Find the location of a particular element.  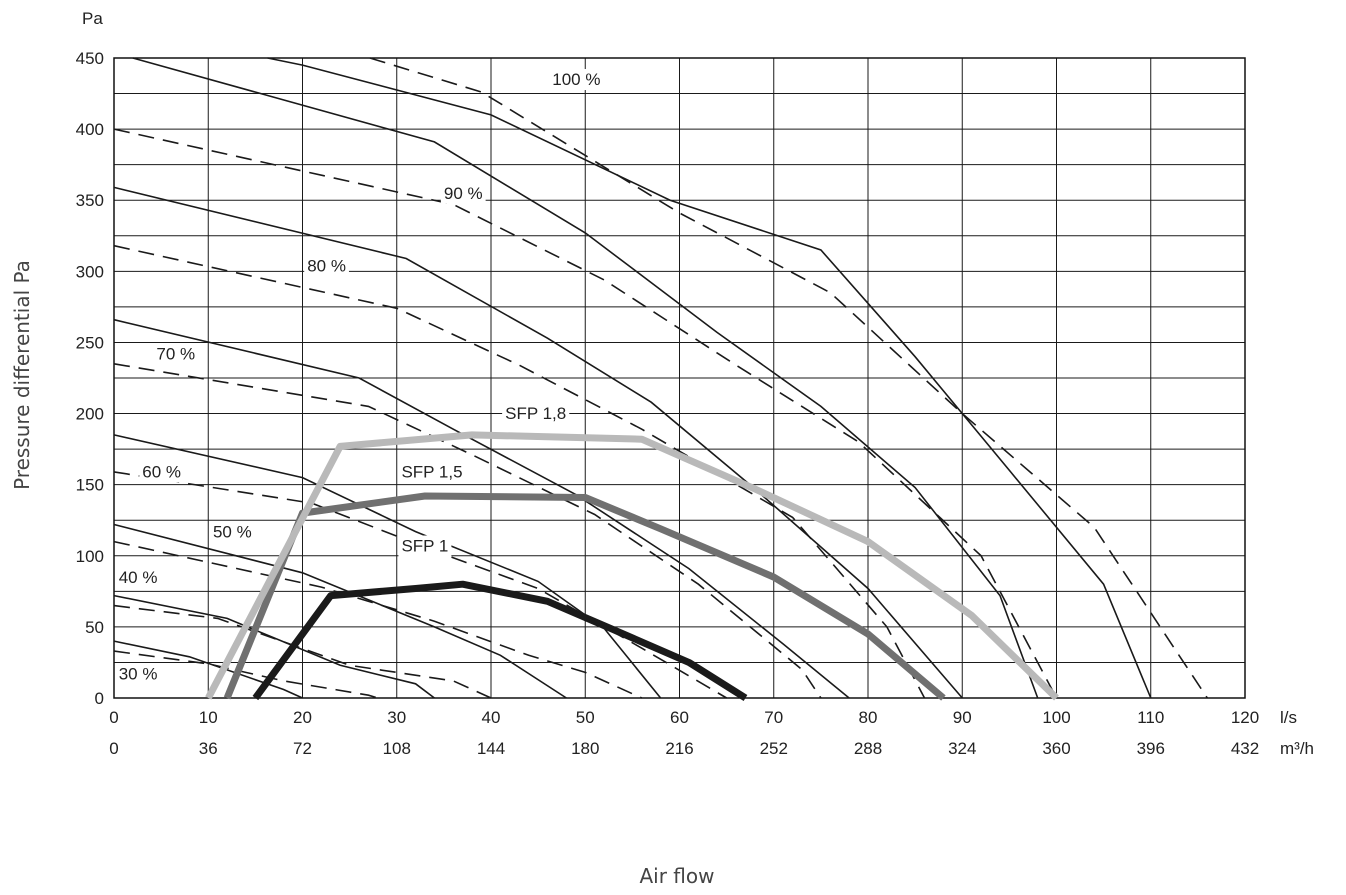

fan-curve-label-1-bg is located at coordinates (463, 193).